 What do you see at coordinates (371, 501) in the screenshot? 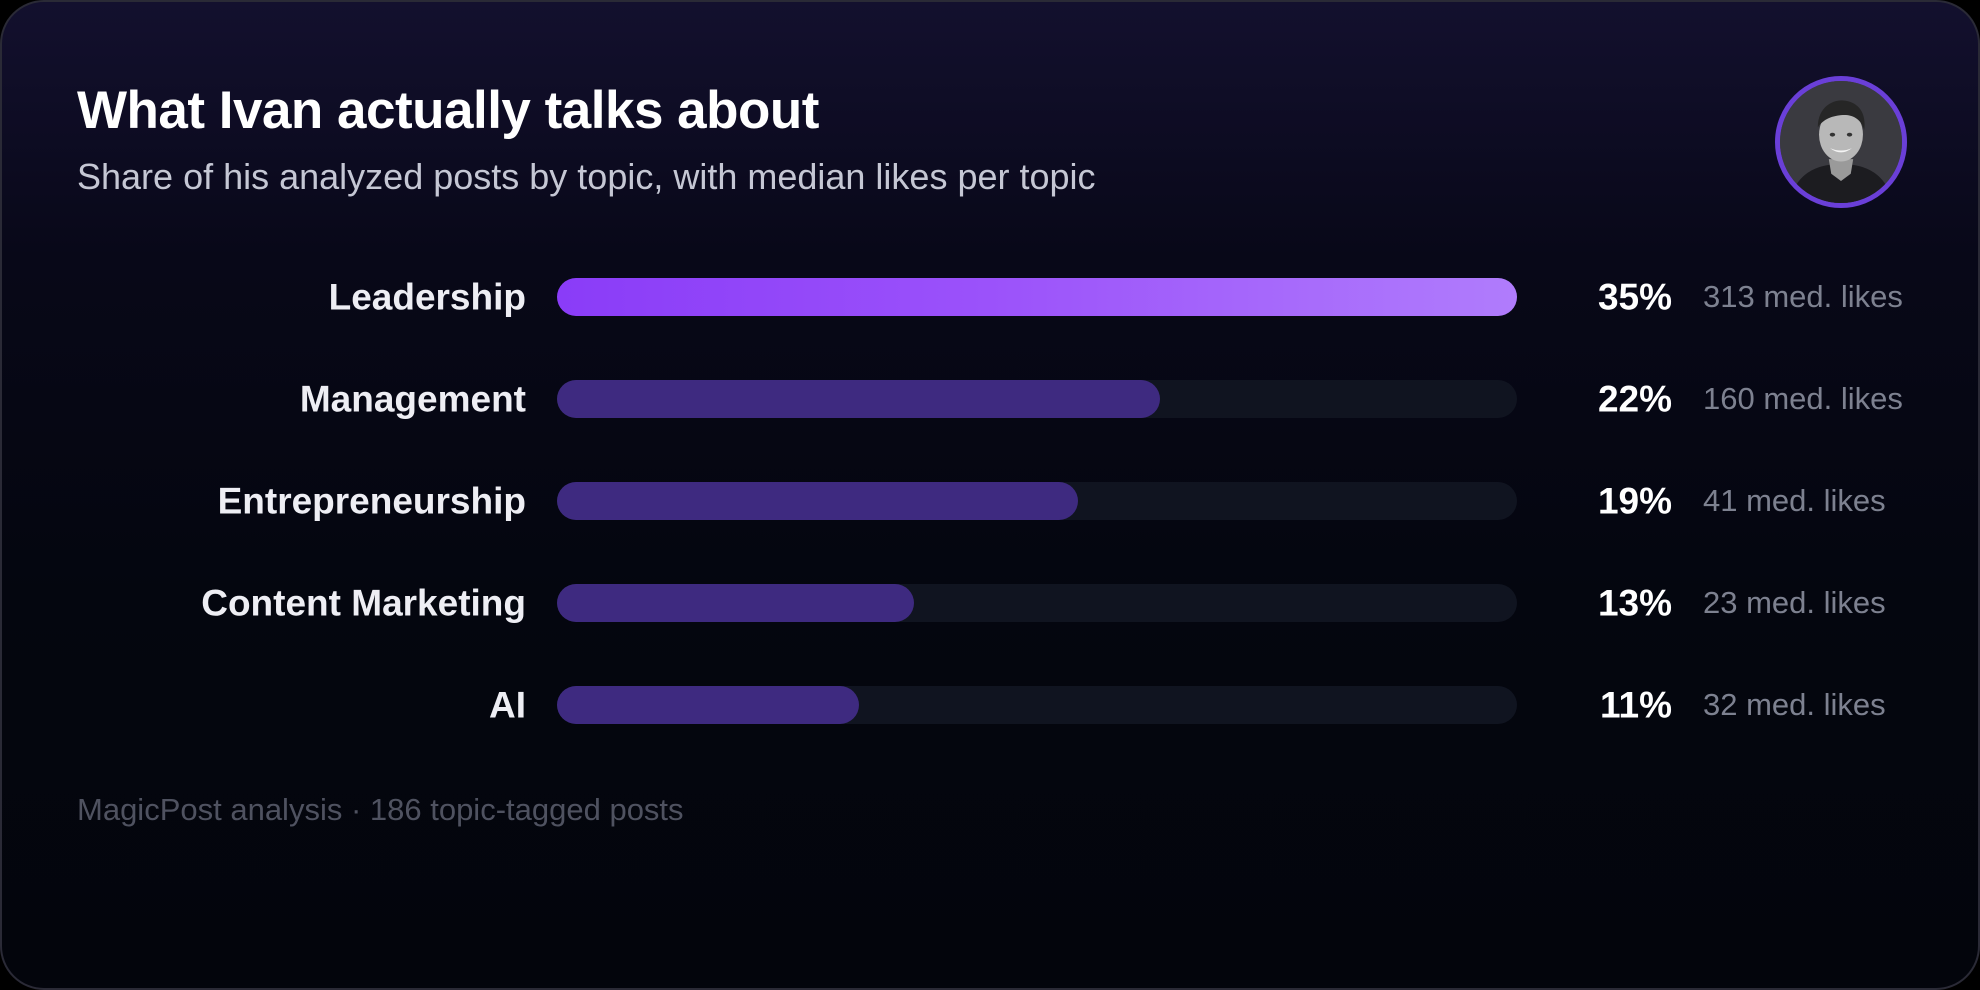
I see `category-label: Entrepreneurship` at bounding box center [371, 501].